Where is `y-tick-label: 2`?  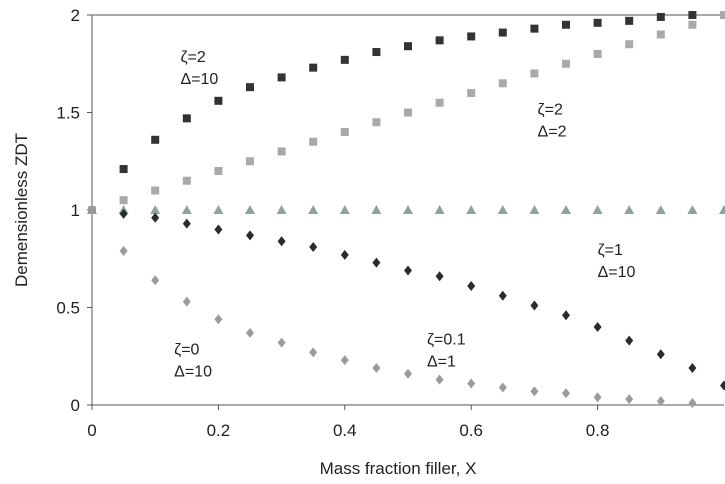
y-tick-label: 2 is located at coordinates (75, 15).